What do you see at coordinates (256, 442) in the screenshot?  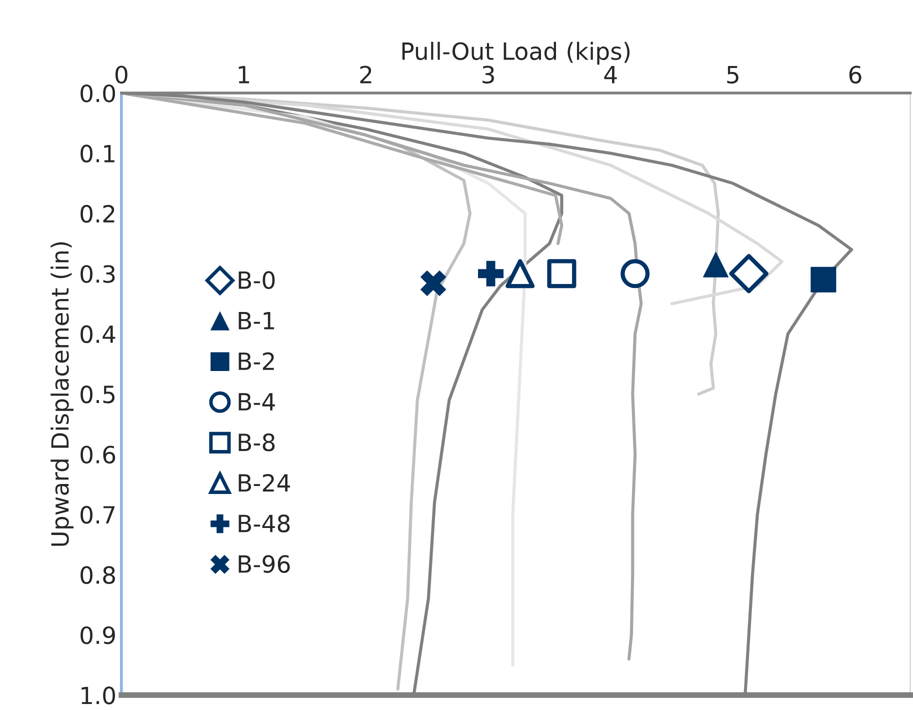 I see `legend-label: B-8` at bounding box center [256, 442].